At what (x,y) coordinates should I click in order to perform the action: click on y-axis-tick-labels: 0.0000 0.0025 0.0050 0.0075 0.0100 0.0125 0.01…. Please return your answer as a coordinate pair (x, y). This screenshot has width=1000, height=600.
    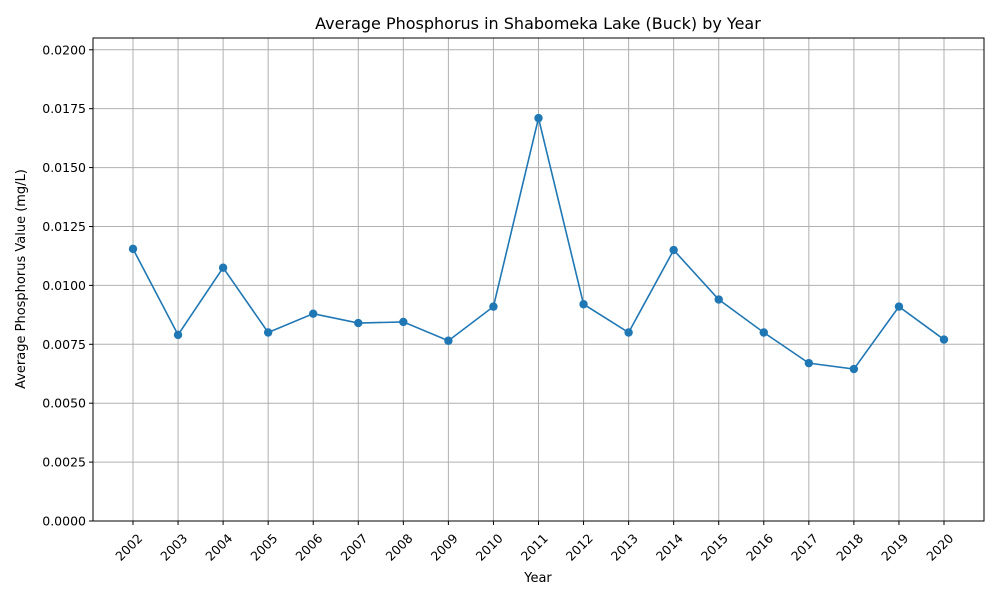
    Looking at the image, I should click on (64, 285).